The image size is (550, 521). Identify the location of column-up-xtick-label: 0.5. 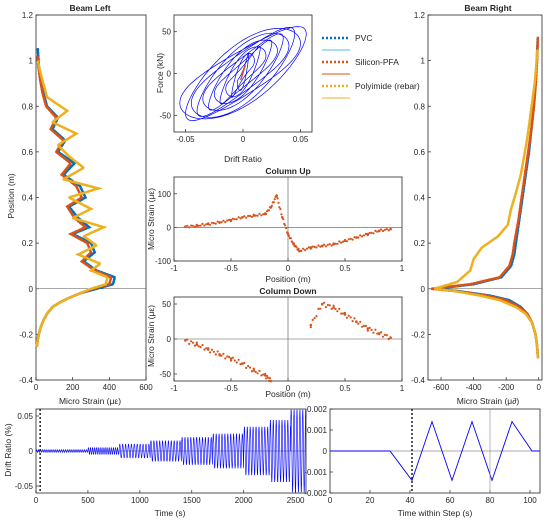
(345, 268).